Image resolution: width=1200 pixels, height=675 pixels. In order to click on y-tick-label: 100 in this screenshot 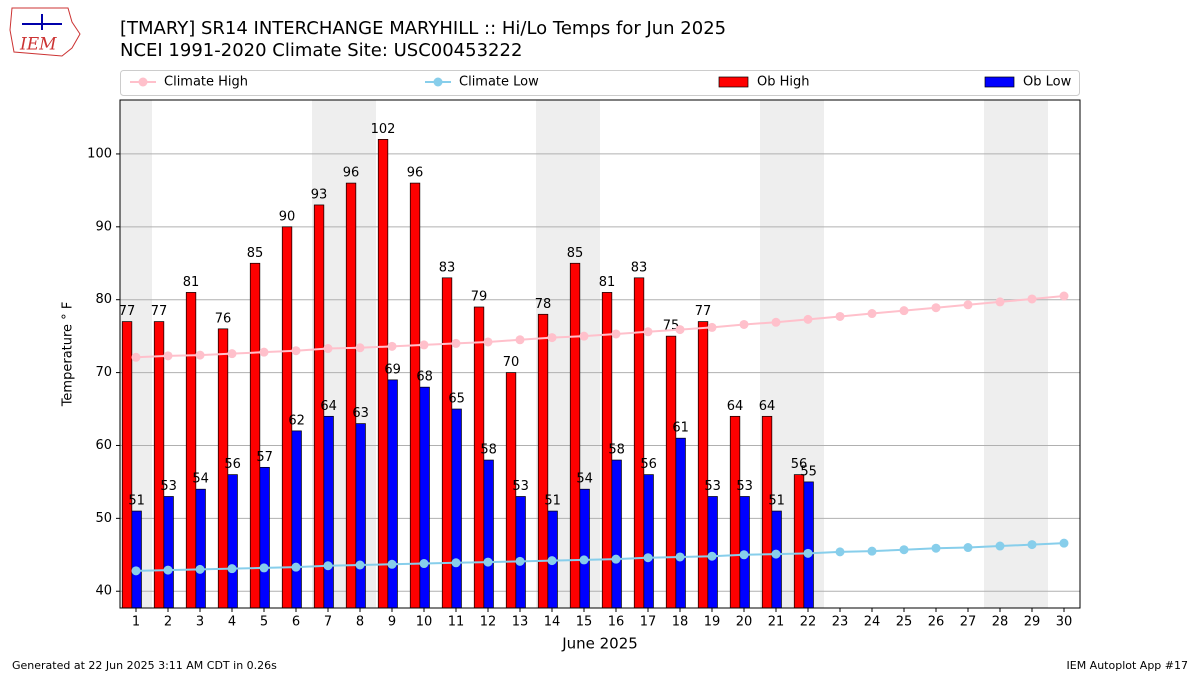, I will do `click(99, 153)`.